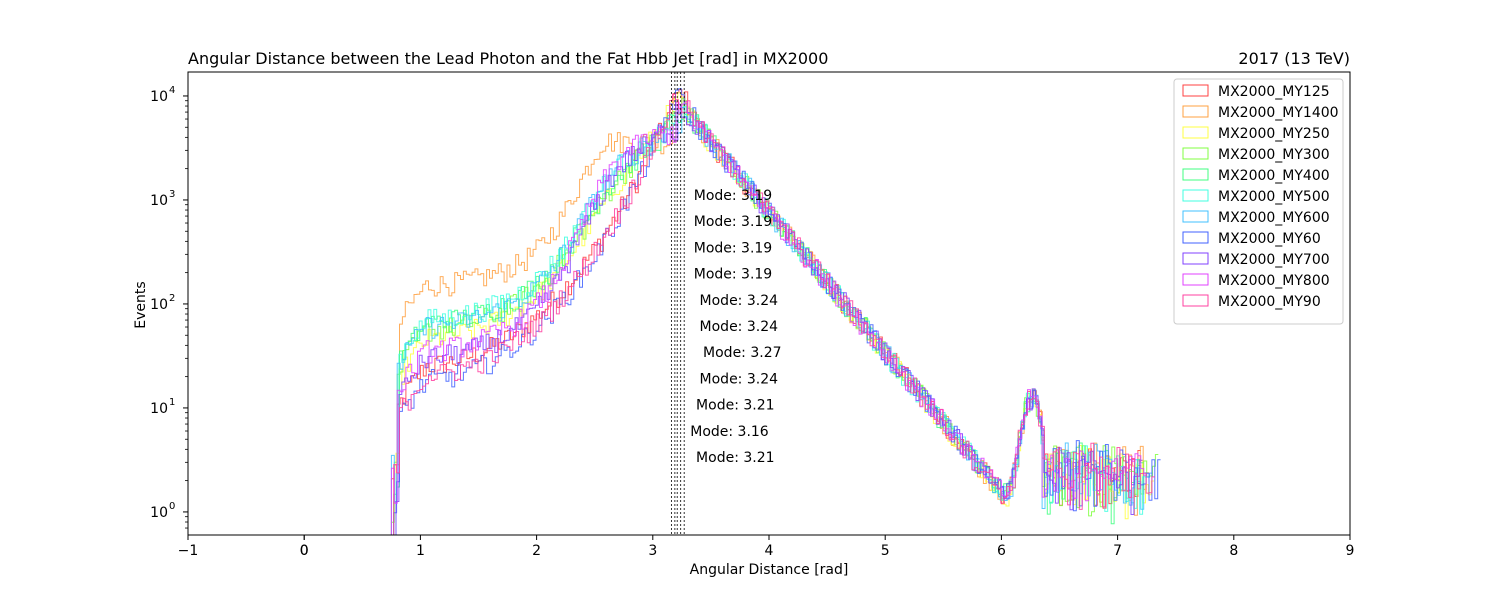 This screenshot has width=1500, height=604. What do you see at coordinates (1278, 113) in the screenshot?
I see `legend-label: MX2000_MY1400` at bounding box center [1278, 113].